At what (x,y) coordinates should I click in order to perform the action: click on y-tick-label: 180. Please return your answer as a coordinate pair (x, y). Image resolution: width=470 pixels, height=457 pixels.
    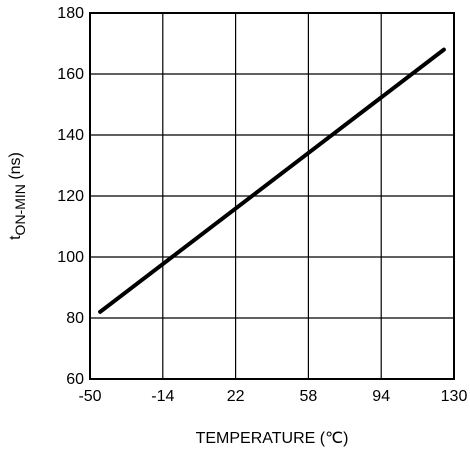
    Looking at the image, I should click on (70, 13).